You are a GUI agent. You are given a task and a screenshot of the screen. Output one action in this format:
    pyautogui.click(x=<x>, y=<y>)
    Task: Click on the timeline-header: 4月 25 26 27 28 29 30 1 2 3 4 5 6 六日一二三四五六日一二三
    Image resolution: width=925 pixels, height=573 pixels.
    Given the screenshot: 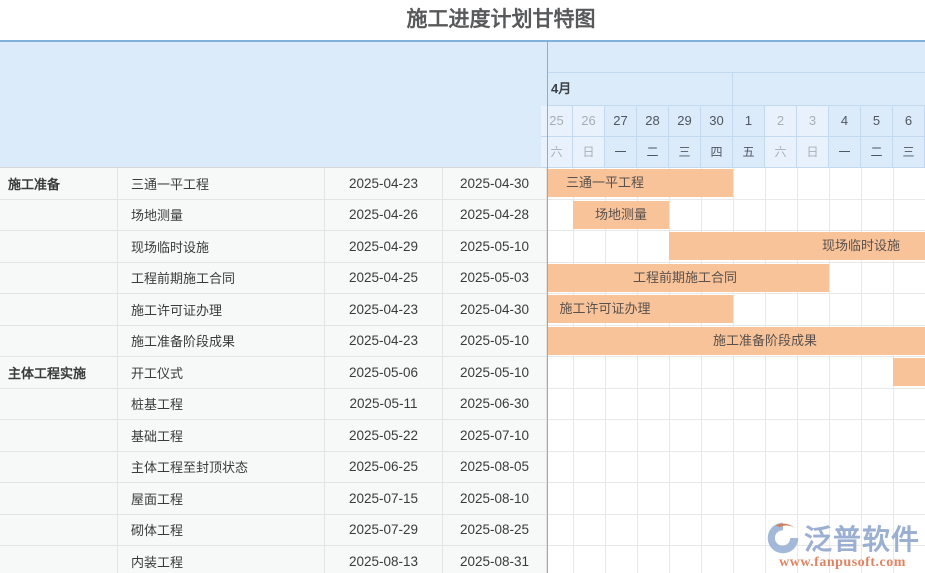 What is the action you would take?
    pyautogui.click(x=733, y=105)
    